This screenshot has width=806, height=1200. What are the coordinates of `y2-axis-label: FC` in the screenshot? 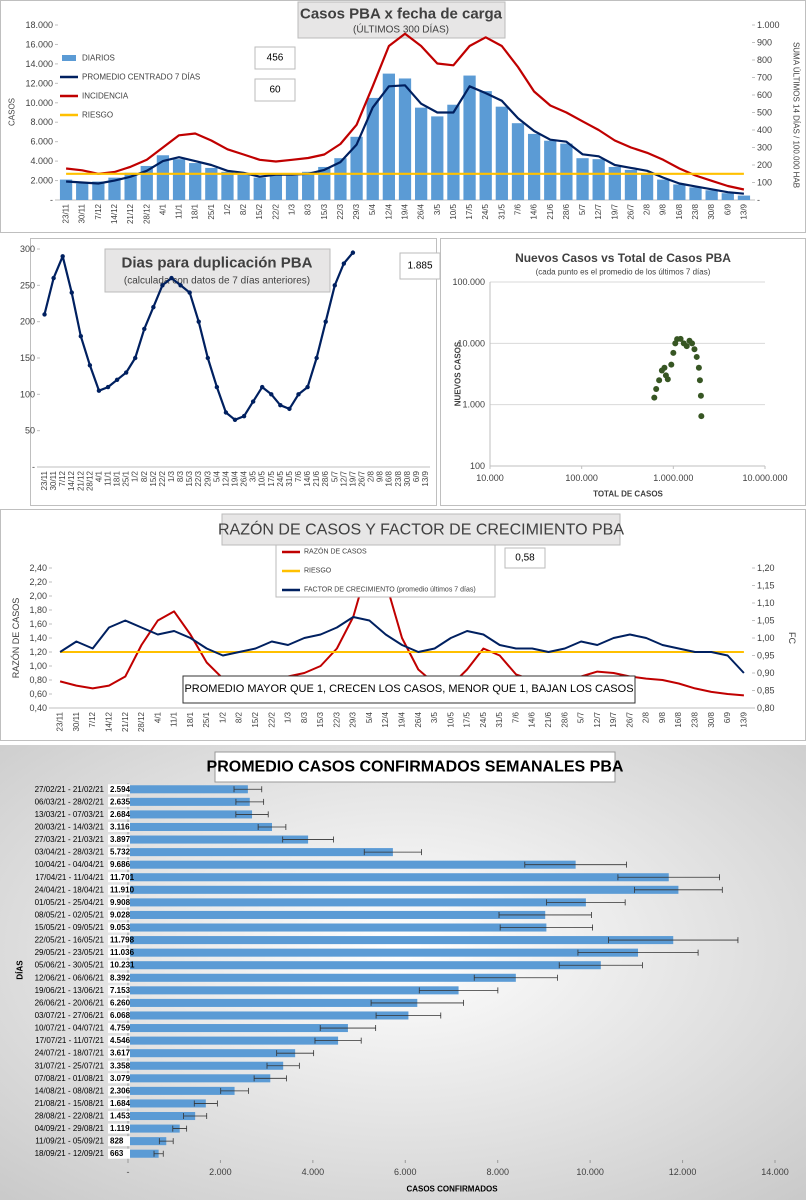 It's located at (792, 638).